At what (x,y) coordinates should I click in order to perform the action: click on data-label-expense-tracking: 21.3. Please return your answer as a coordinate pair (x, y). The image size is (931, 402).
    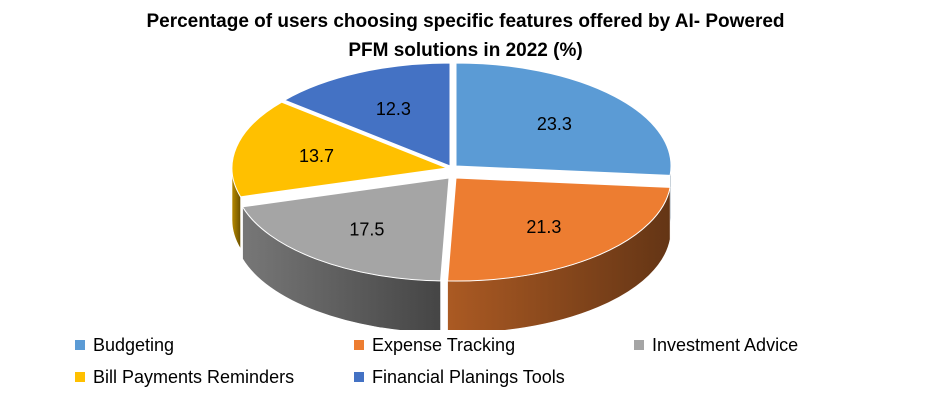
    Looking at the image, I should click on (543, 227).